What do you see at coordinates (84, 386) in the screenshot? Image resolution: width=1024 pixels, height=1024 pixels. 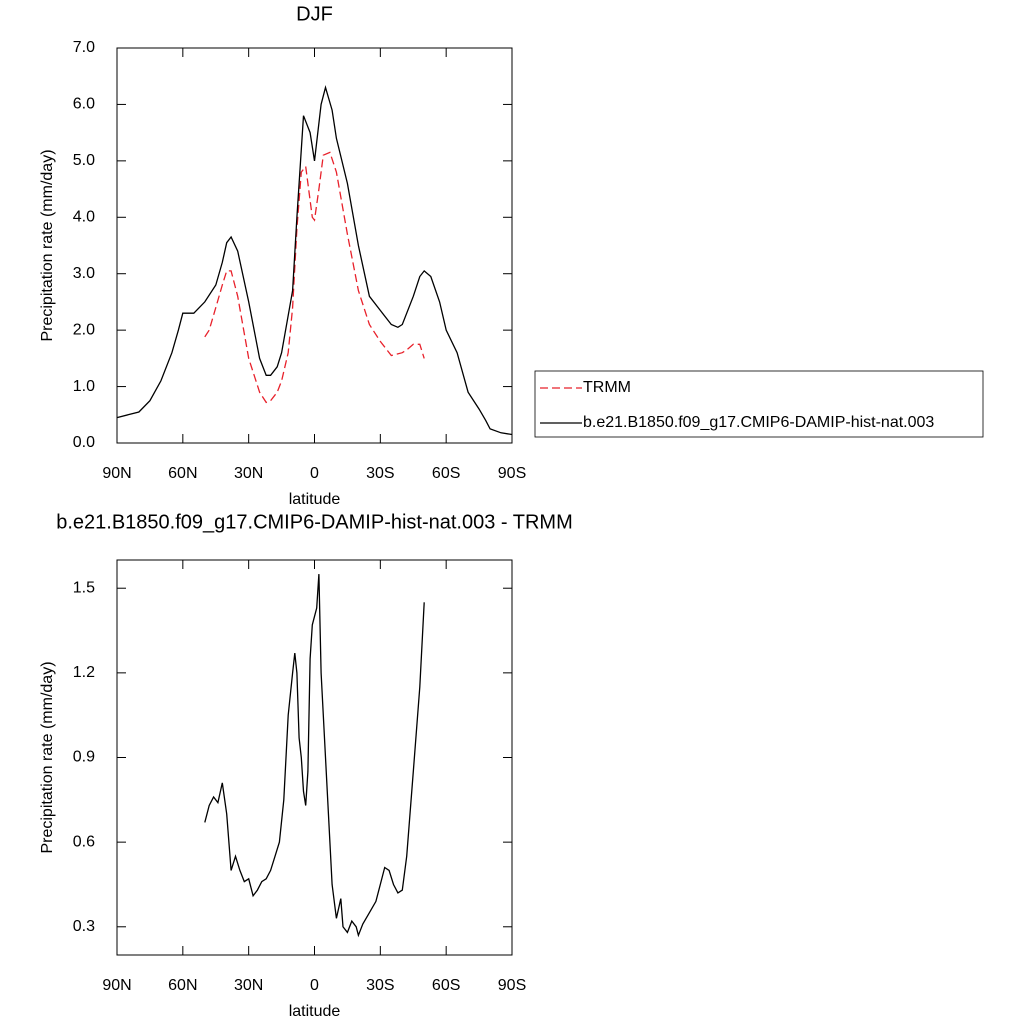 I see `y-tick-label: 1.0` at bounding box center [84, 386].